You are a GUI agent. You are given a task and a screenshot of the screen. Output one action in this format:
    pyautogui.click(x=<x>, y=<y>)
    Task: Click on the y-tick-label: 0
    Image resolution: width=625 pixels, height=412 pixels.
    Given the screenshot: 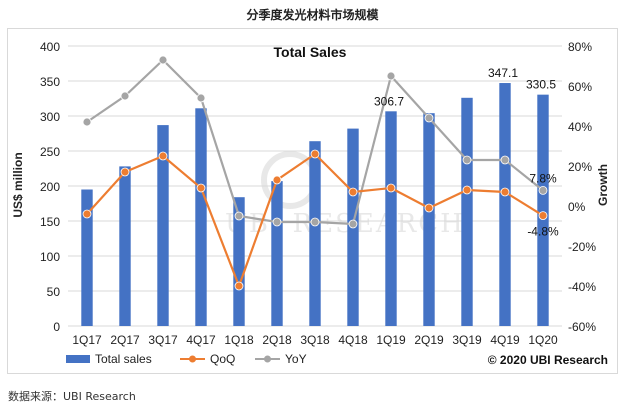 What is the action you would take?
    pyautogui.click(x=56, y=327)
    